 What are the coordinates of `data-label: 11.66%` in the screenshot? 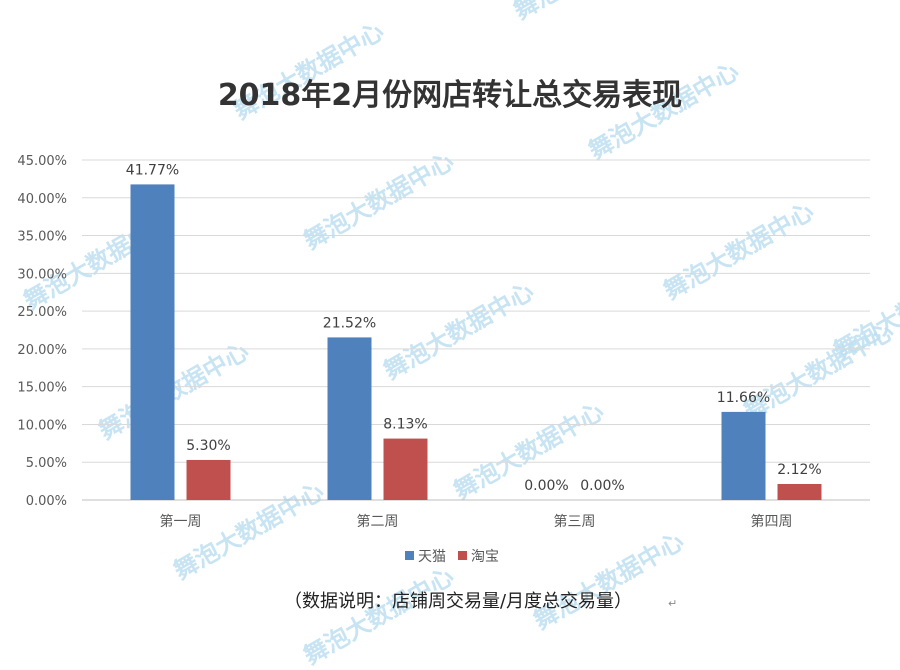 It's located at (743, 398).